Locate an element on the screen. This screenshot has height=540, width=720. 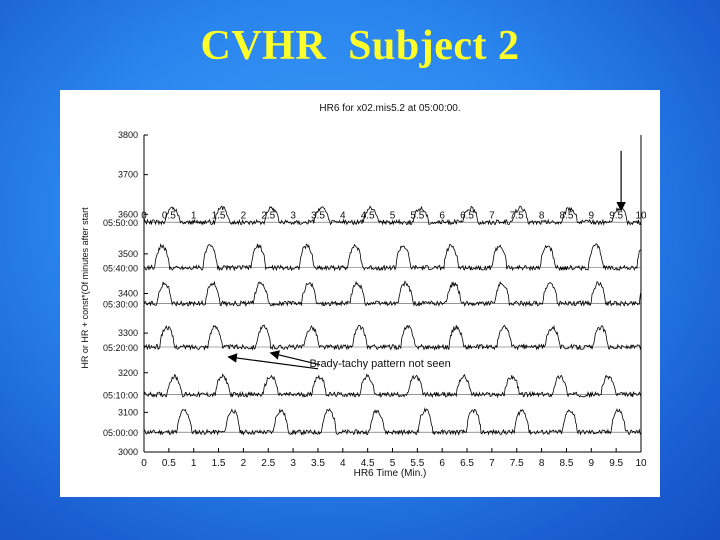
x-tick-label: 0 is located at coordinates (144, 463).